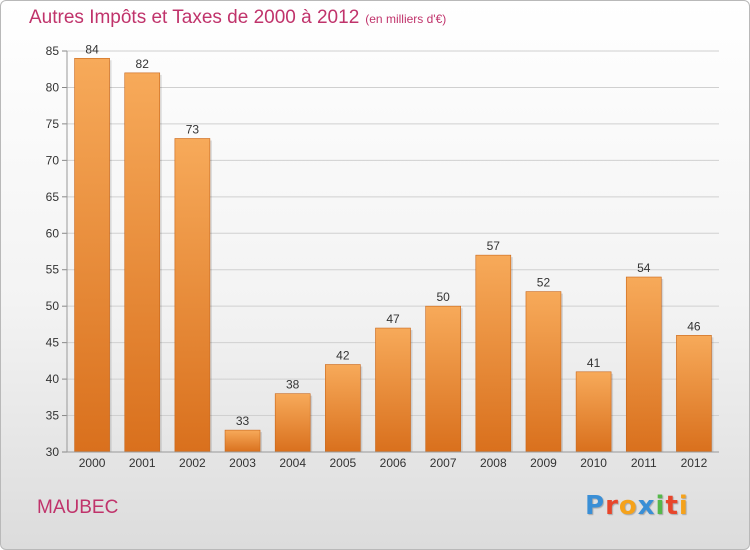 This screenshot has width=750, height=550. What do you see at coordinates (343, 356) in the screenshot?
I see `data-label: 42` at bounding box center [343, 356].